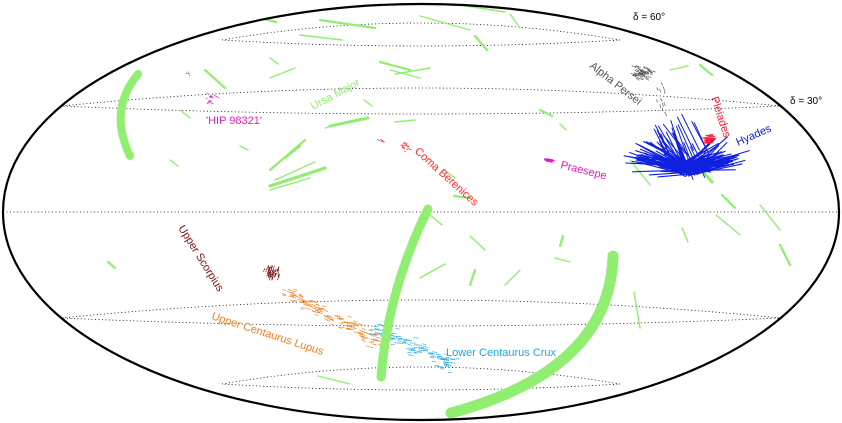 This screenshot has height=423, width=842. What do you see at coordinates (129, 115) in the screenshot?
I see `thick-track-left` at bounding box center [129, 115].